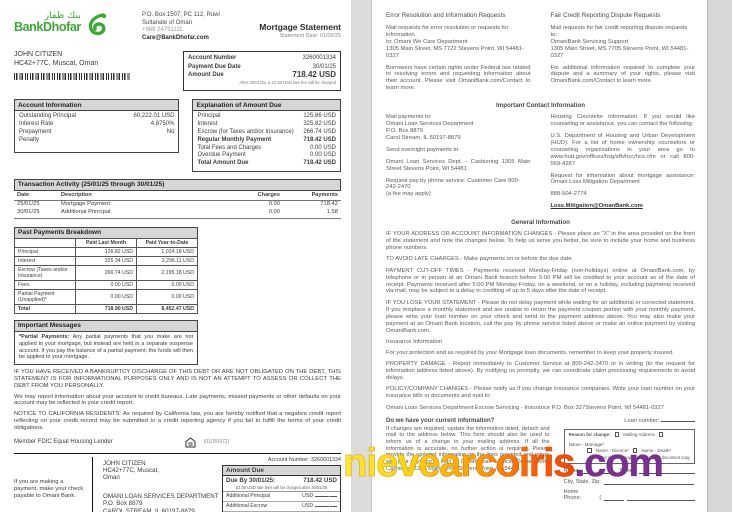 This screenshot has height=512, width=732. What do you see at coordinates (216, 442) in the screenshot?
I see `form-code: (01/25/972)` at bounding box center [216, 442].